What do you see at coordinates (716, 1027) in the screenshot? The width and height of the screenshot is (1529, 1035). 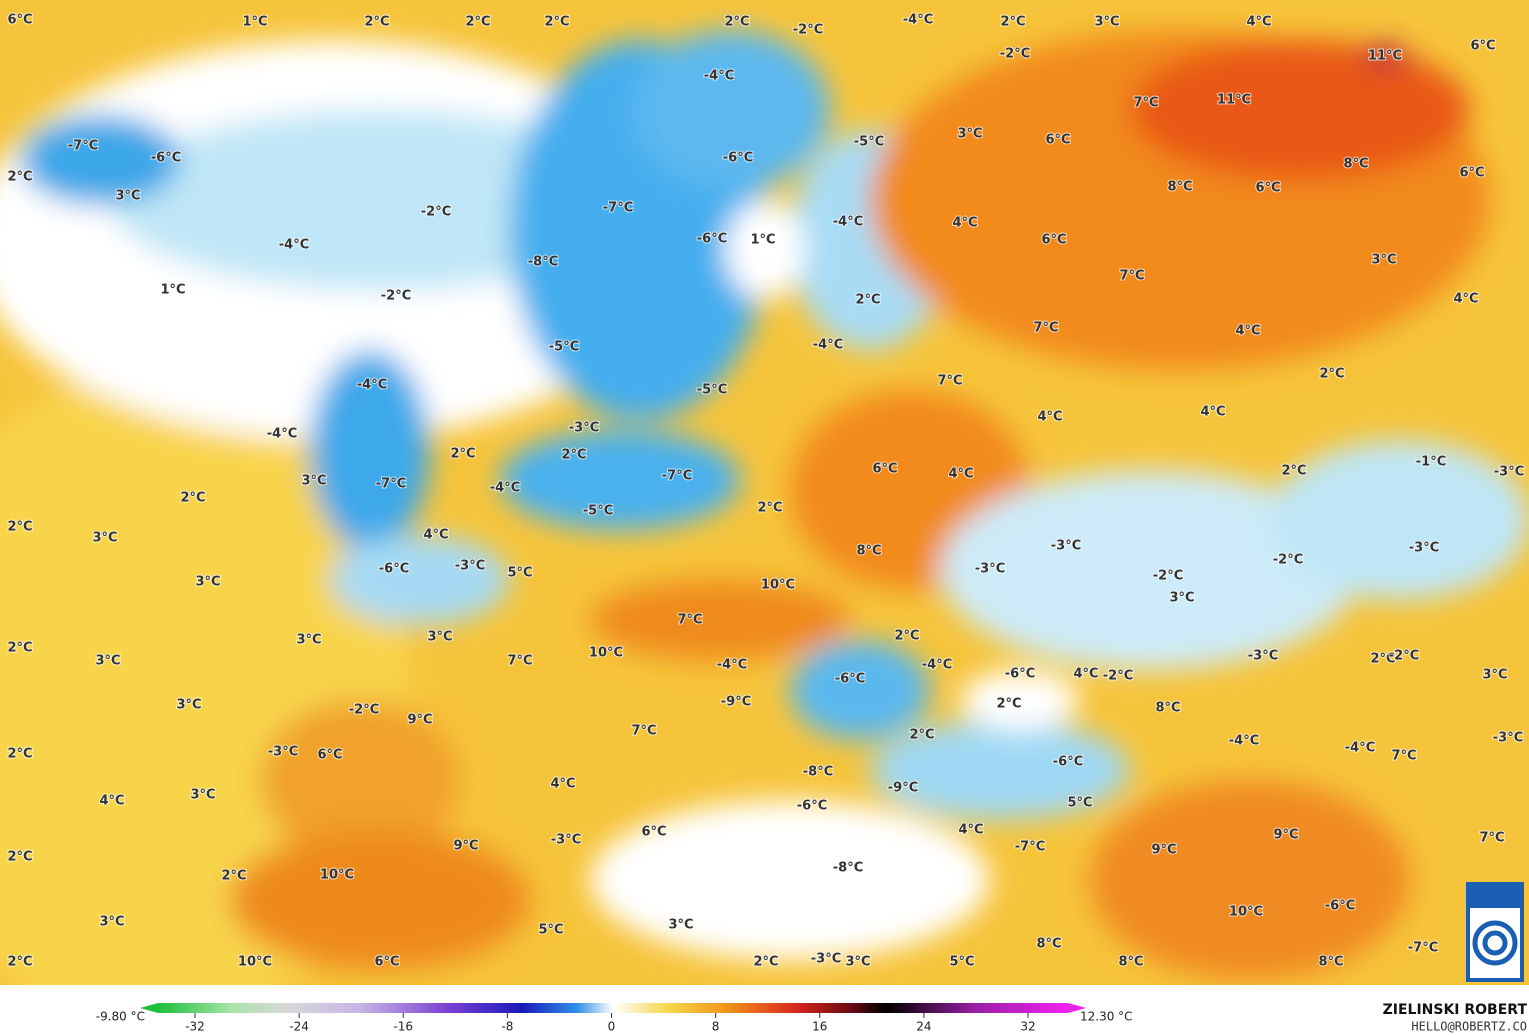 I see `colorbar-tick-label: 8` at bounding box center [716, 1027].